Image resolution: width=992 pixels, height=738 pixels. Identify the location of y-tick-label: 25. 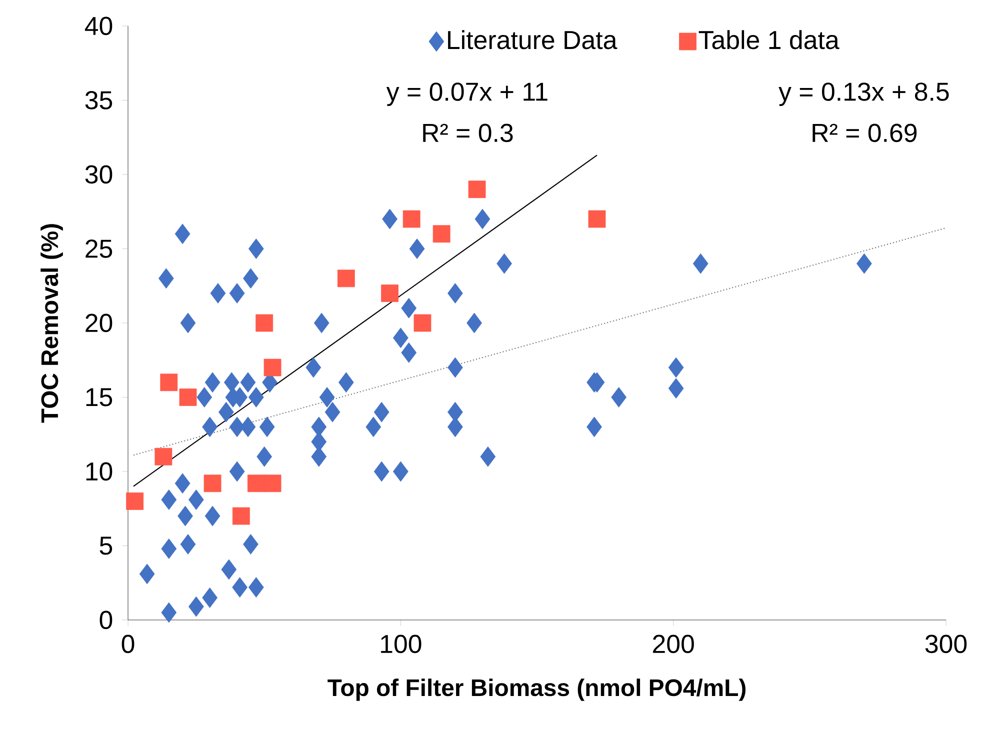
(99, 249).